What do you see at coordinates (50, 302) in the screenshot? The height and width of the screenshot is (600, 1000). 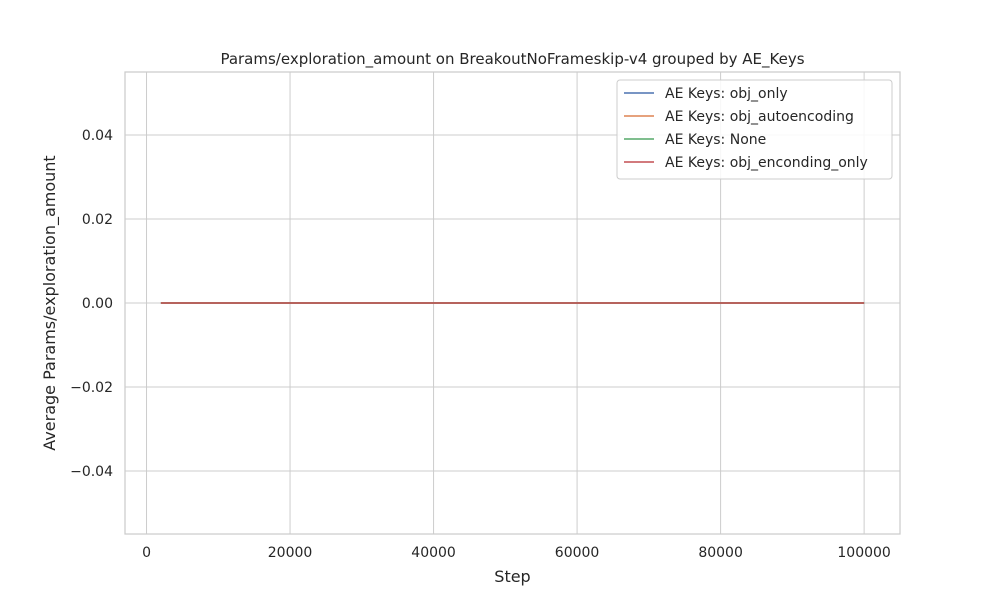 I see `y-axis-title: Average Params/exploration_amount` at bounding box center [50, 302].